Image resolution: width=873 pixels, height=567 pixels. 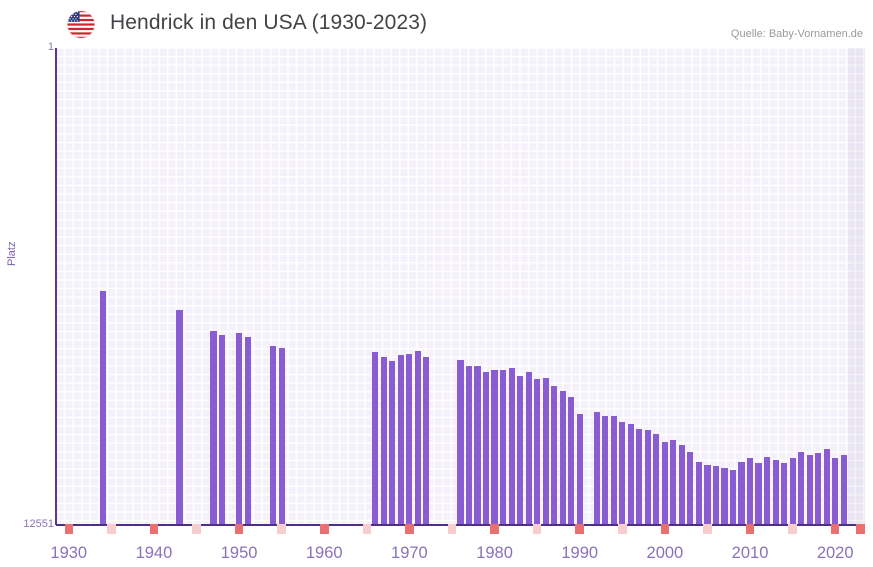 What do you see at coordinates (409, 553) in the screenshot?
I see `x-axis-tick-label: 1970` at bounding box center [409, 553].